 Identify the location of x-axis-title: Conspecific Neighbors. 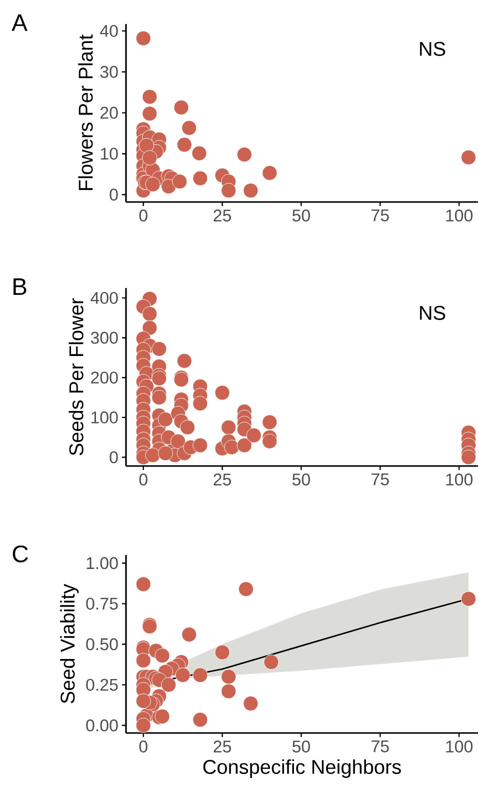
(302, 768).